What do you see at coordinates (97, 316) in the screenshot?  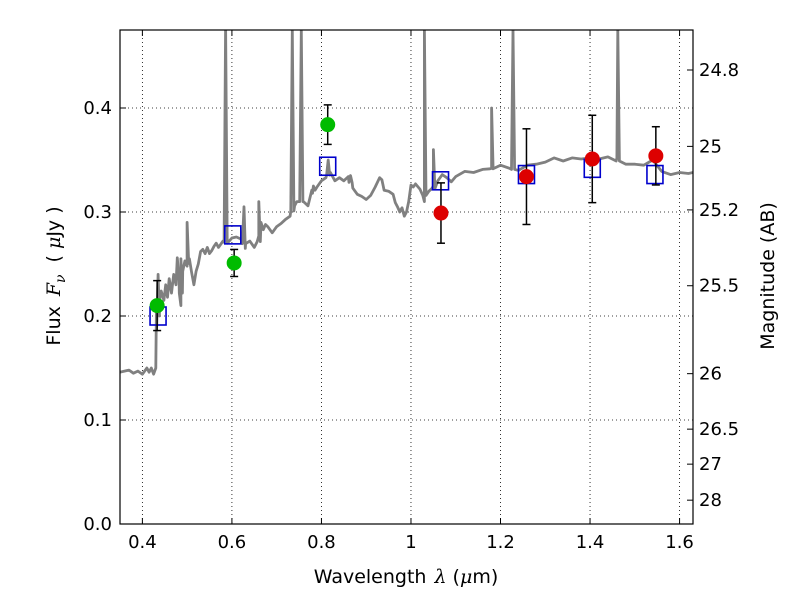 I see `y-tick-label: 0.2` at bounding box center [97, 316].